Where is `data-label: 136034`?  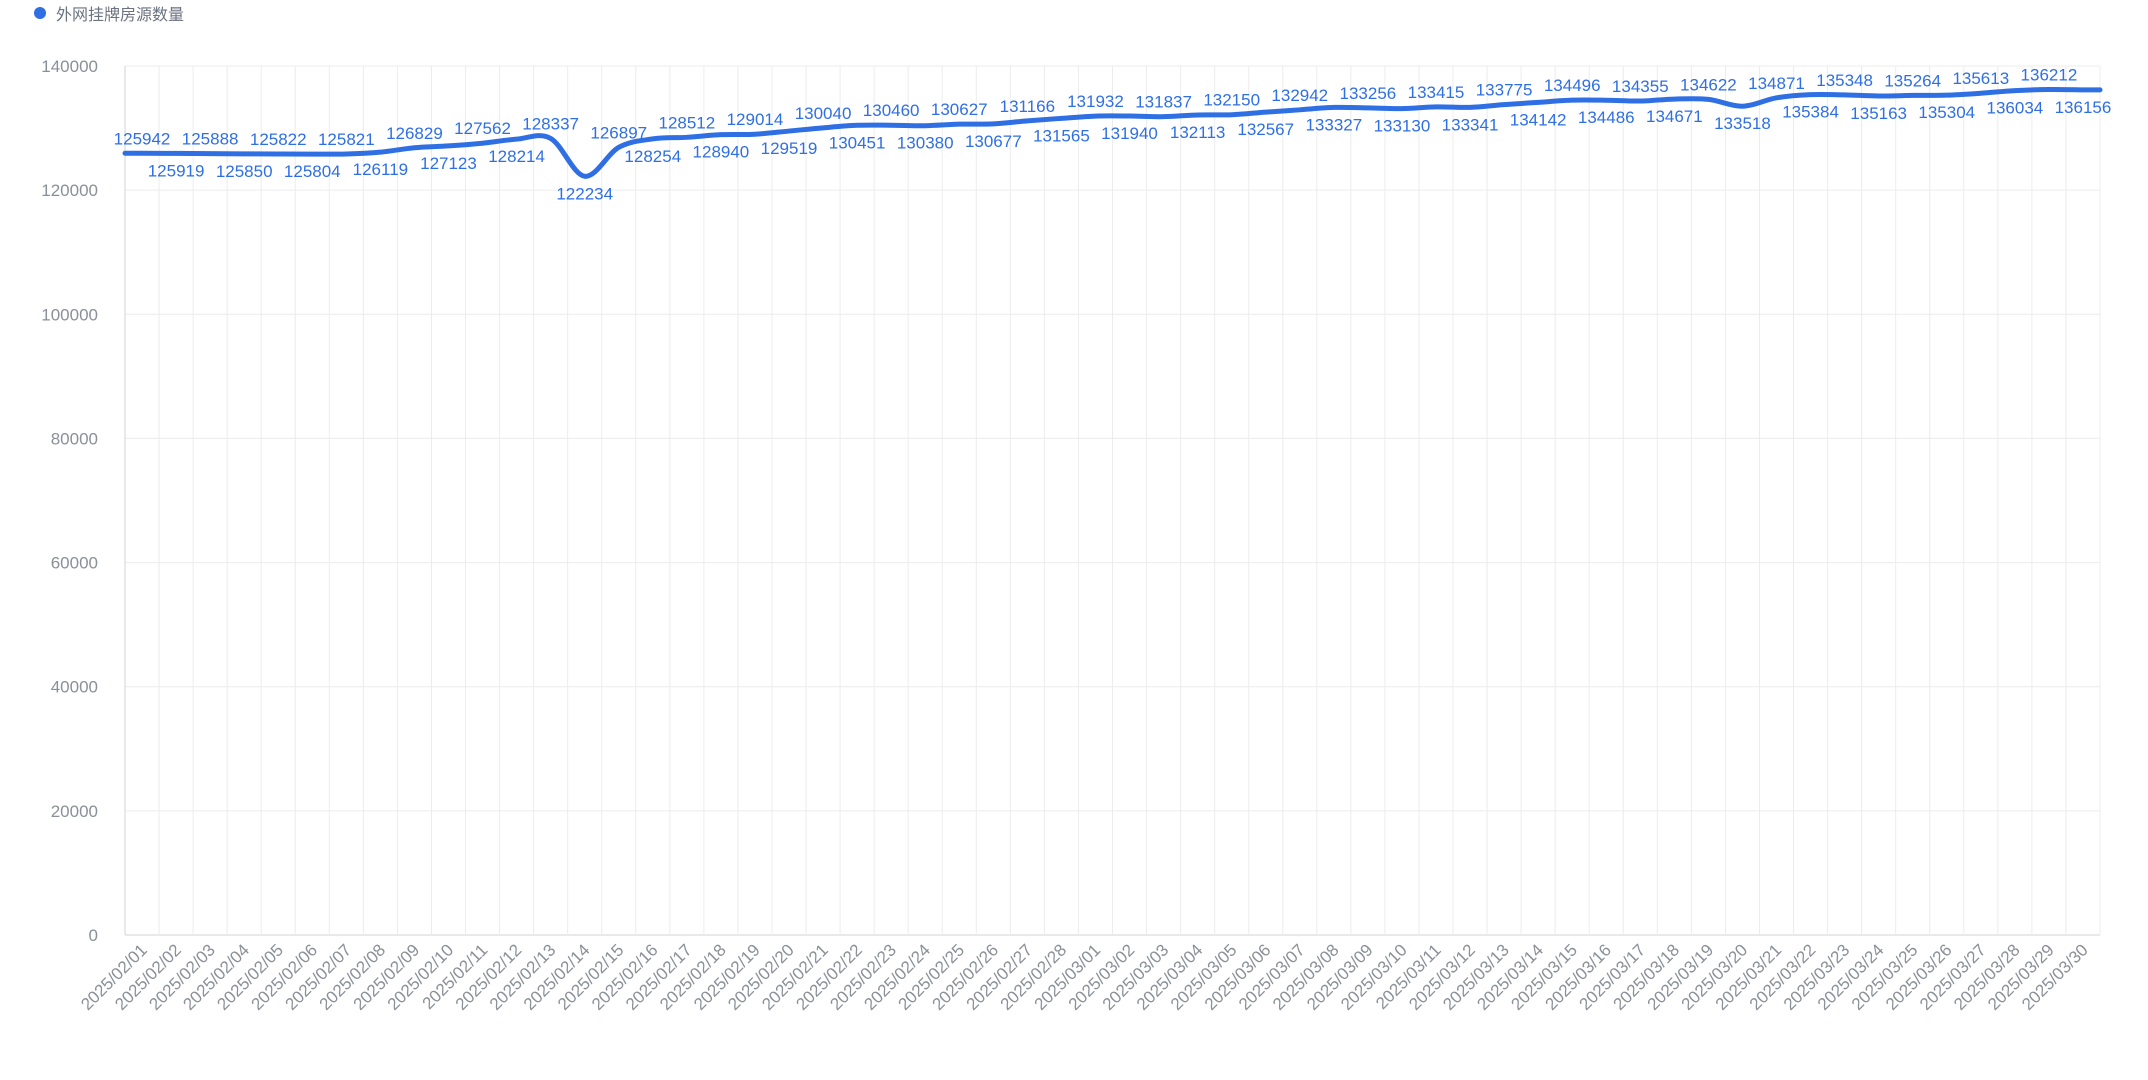
data-label: 136034 is located at coordinates (2015, 108).